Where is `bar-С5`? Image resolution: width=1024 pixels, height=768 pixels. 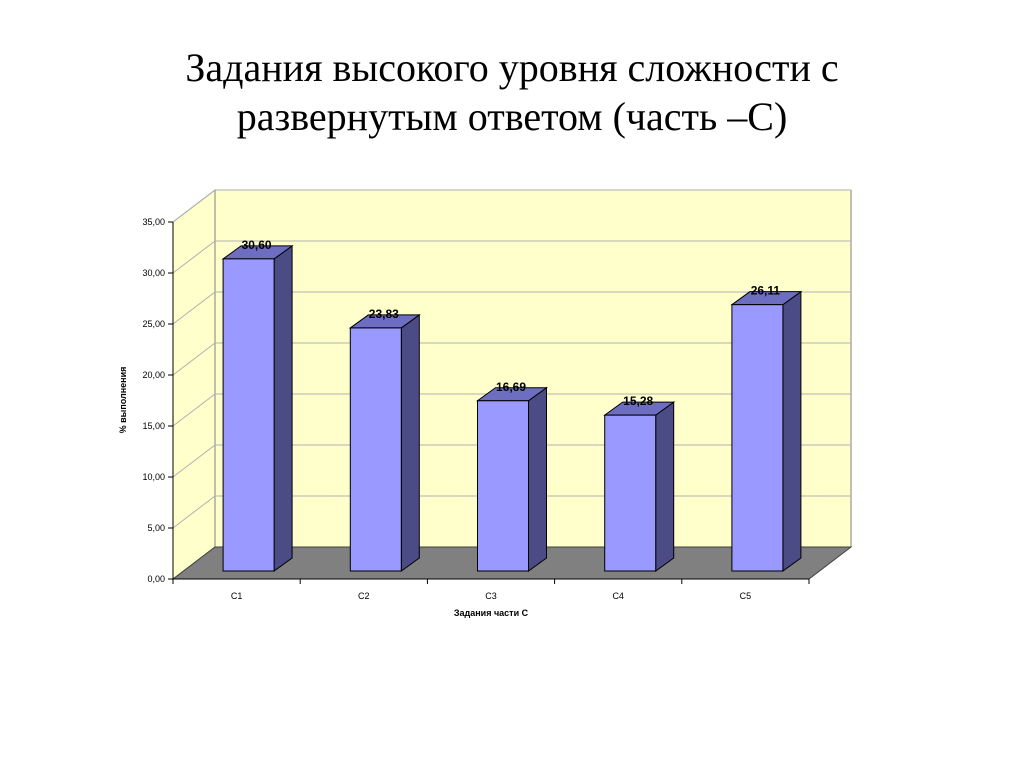
bar-С5 is located at coordinates (766, 431).